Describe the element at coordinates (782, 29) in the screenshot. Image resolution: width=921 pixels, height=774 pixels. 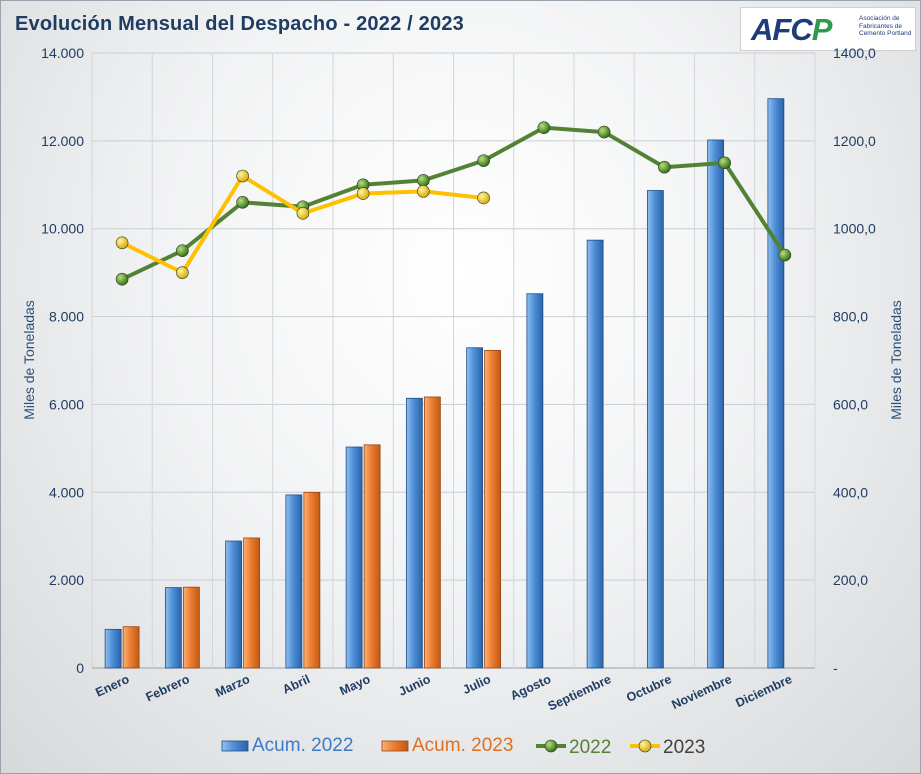
I see `logo-mark-letters: AFC` at that location.